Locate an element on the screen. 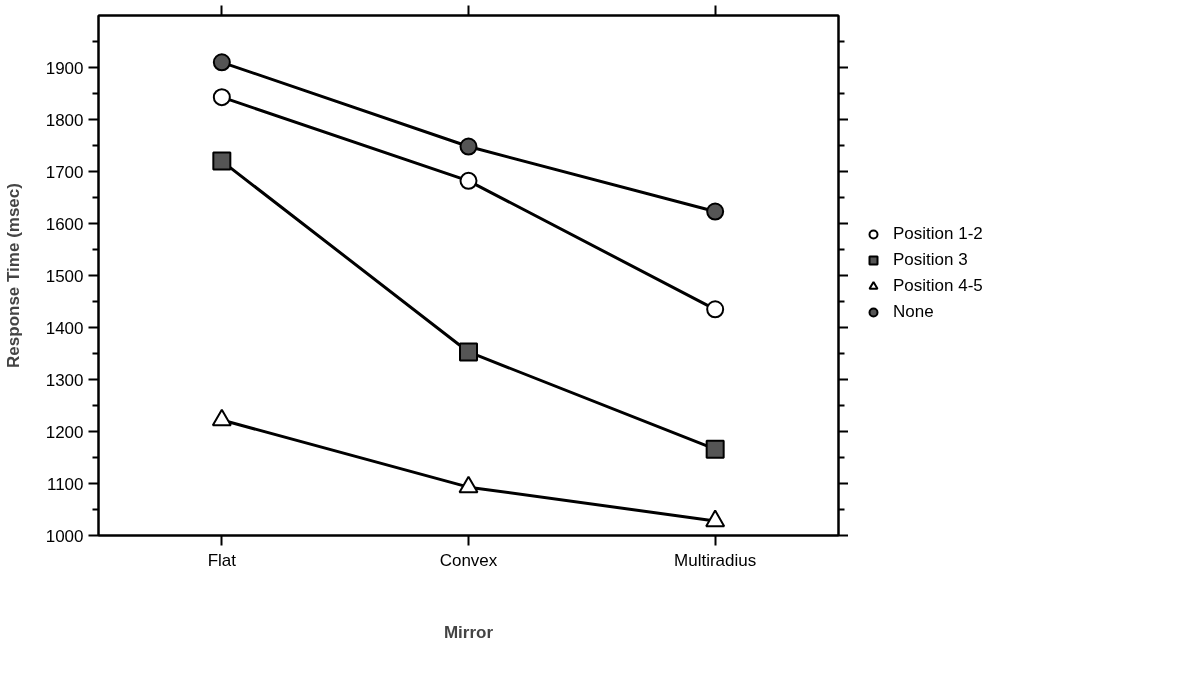 The height and width of the screenshot is (680, 1199). y-tick-label: 1400 is located at coordinates (64, 328).